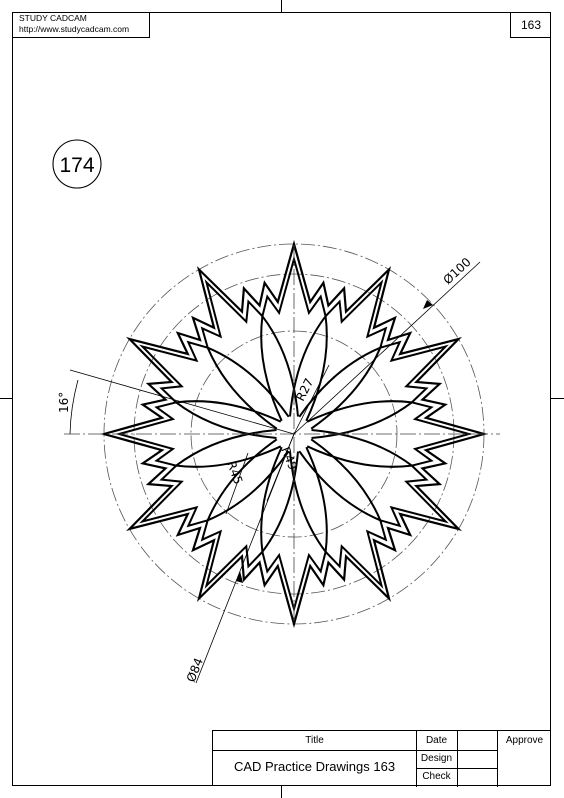 The height and width of the screenshot is (798, 564). Describe the element at coordinates (436, 758) in the screenshot. I see `design-label: Design` at that location.